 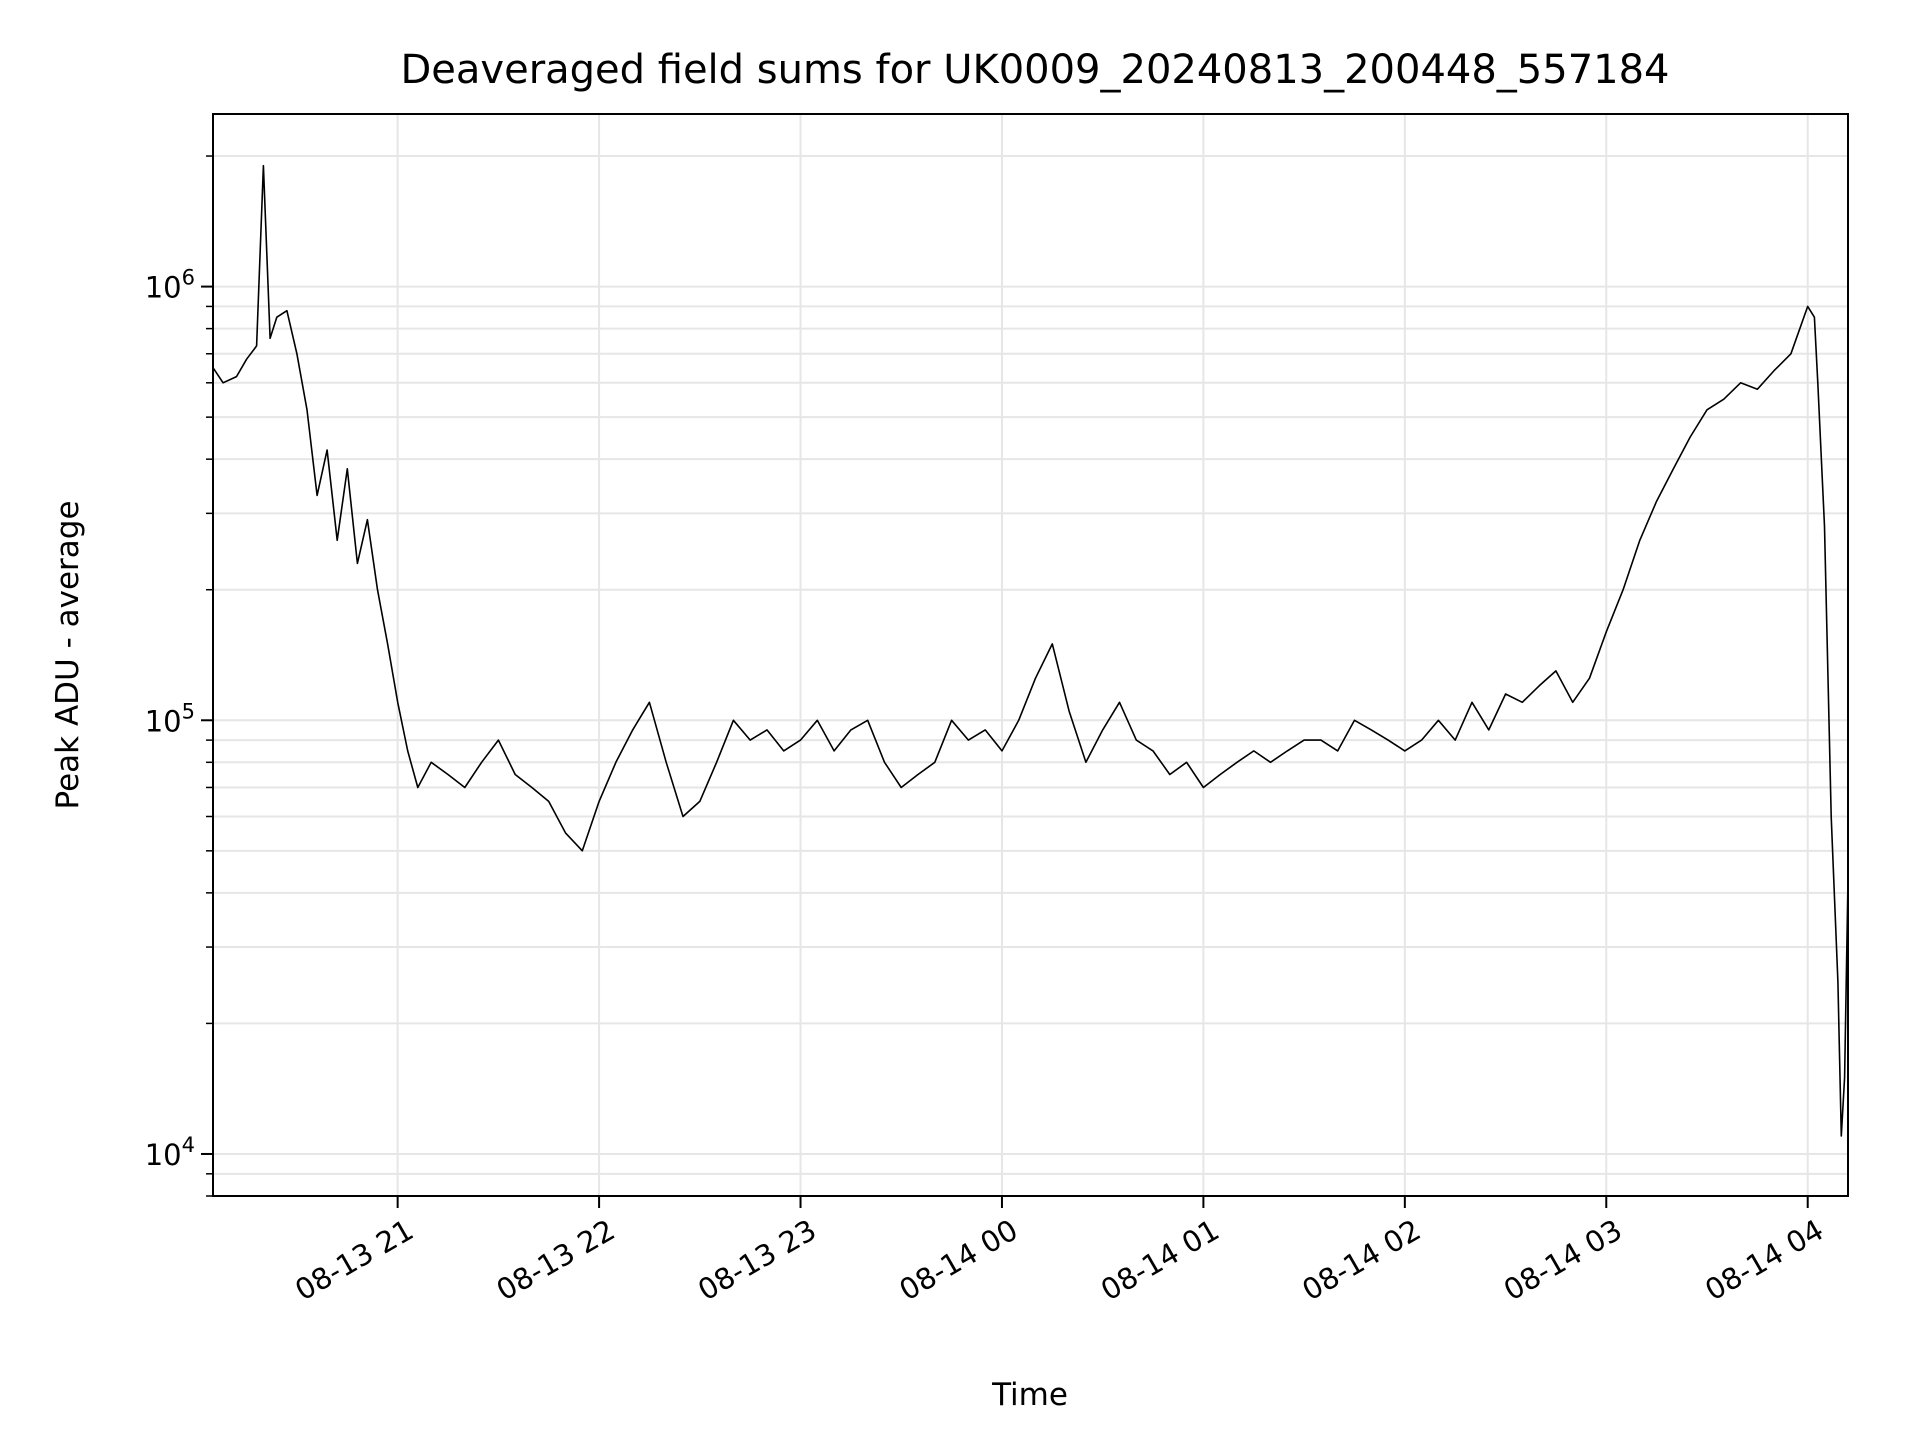 I want to click on y-axis-label: Peak ADU - average, so click(x=68, y=654).